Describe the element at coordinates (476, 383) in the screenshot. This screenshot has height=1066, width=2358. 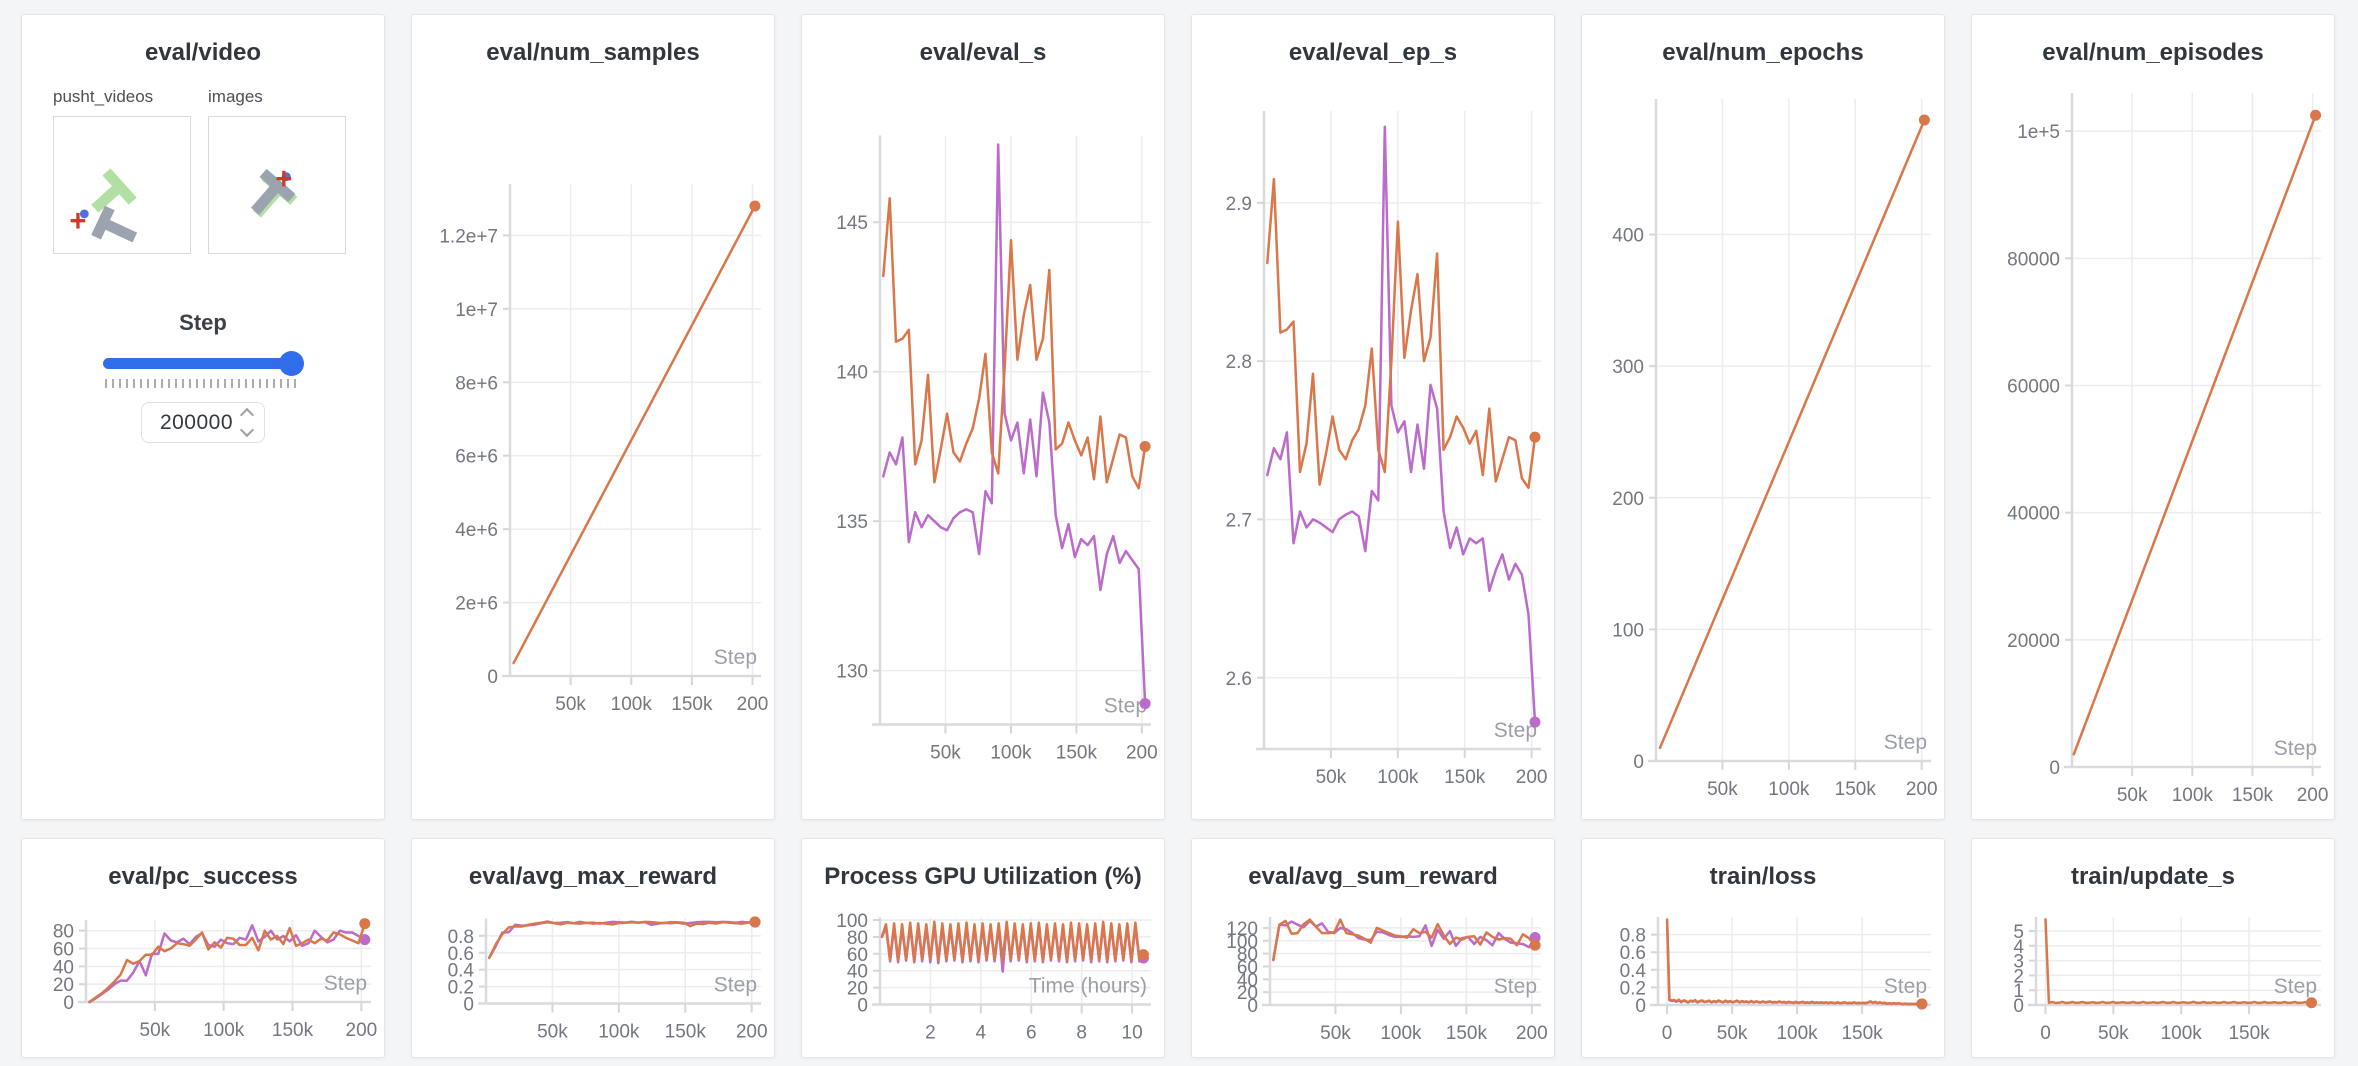
I see `svg-text: 8e+6` at that location.